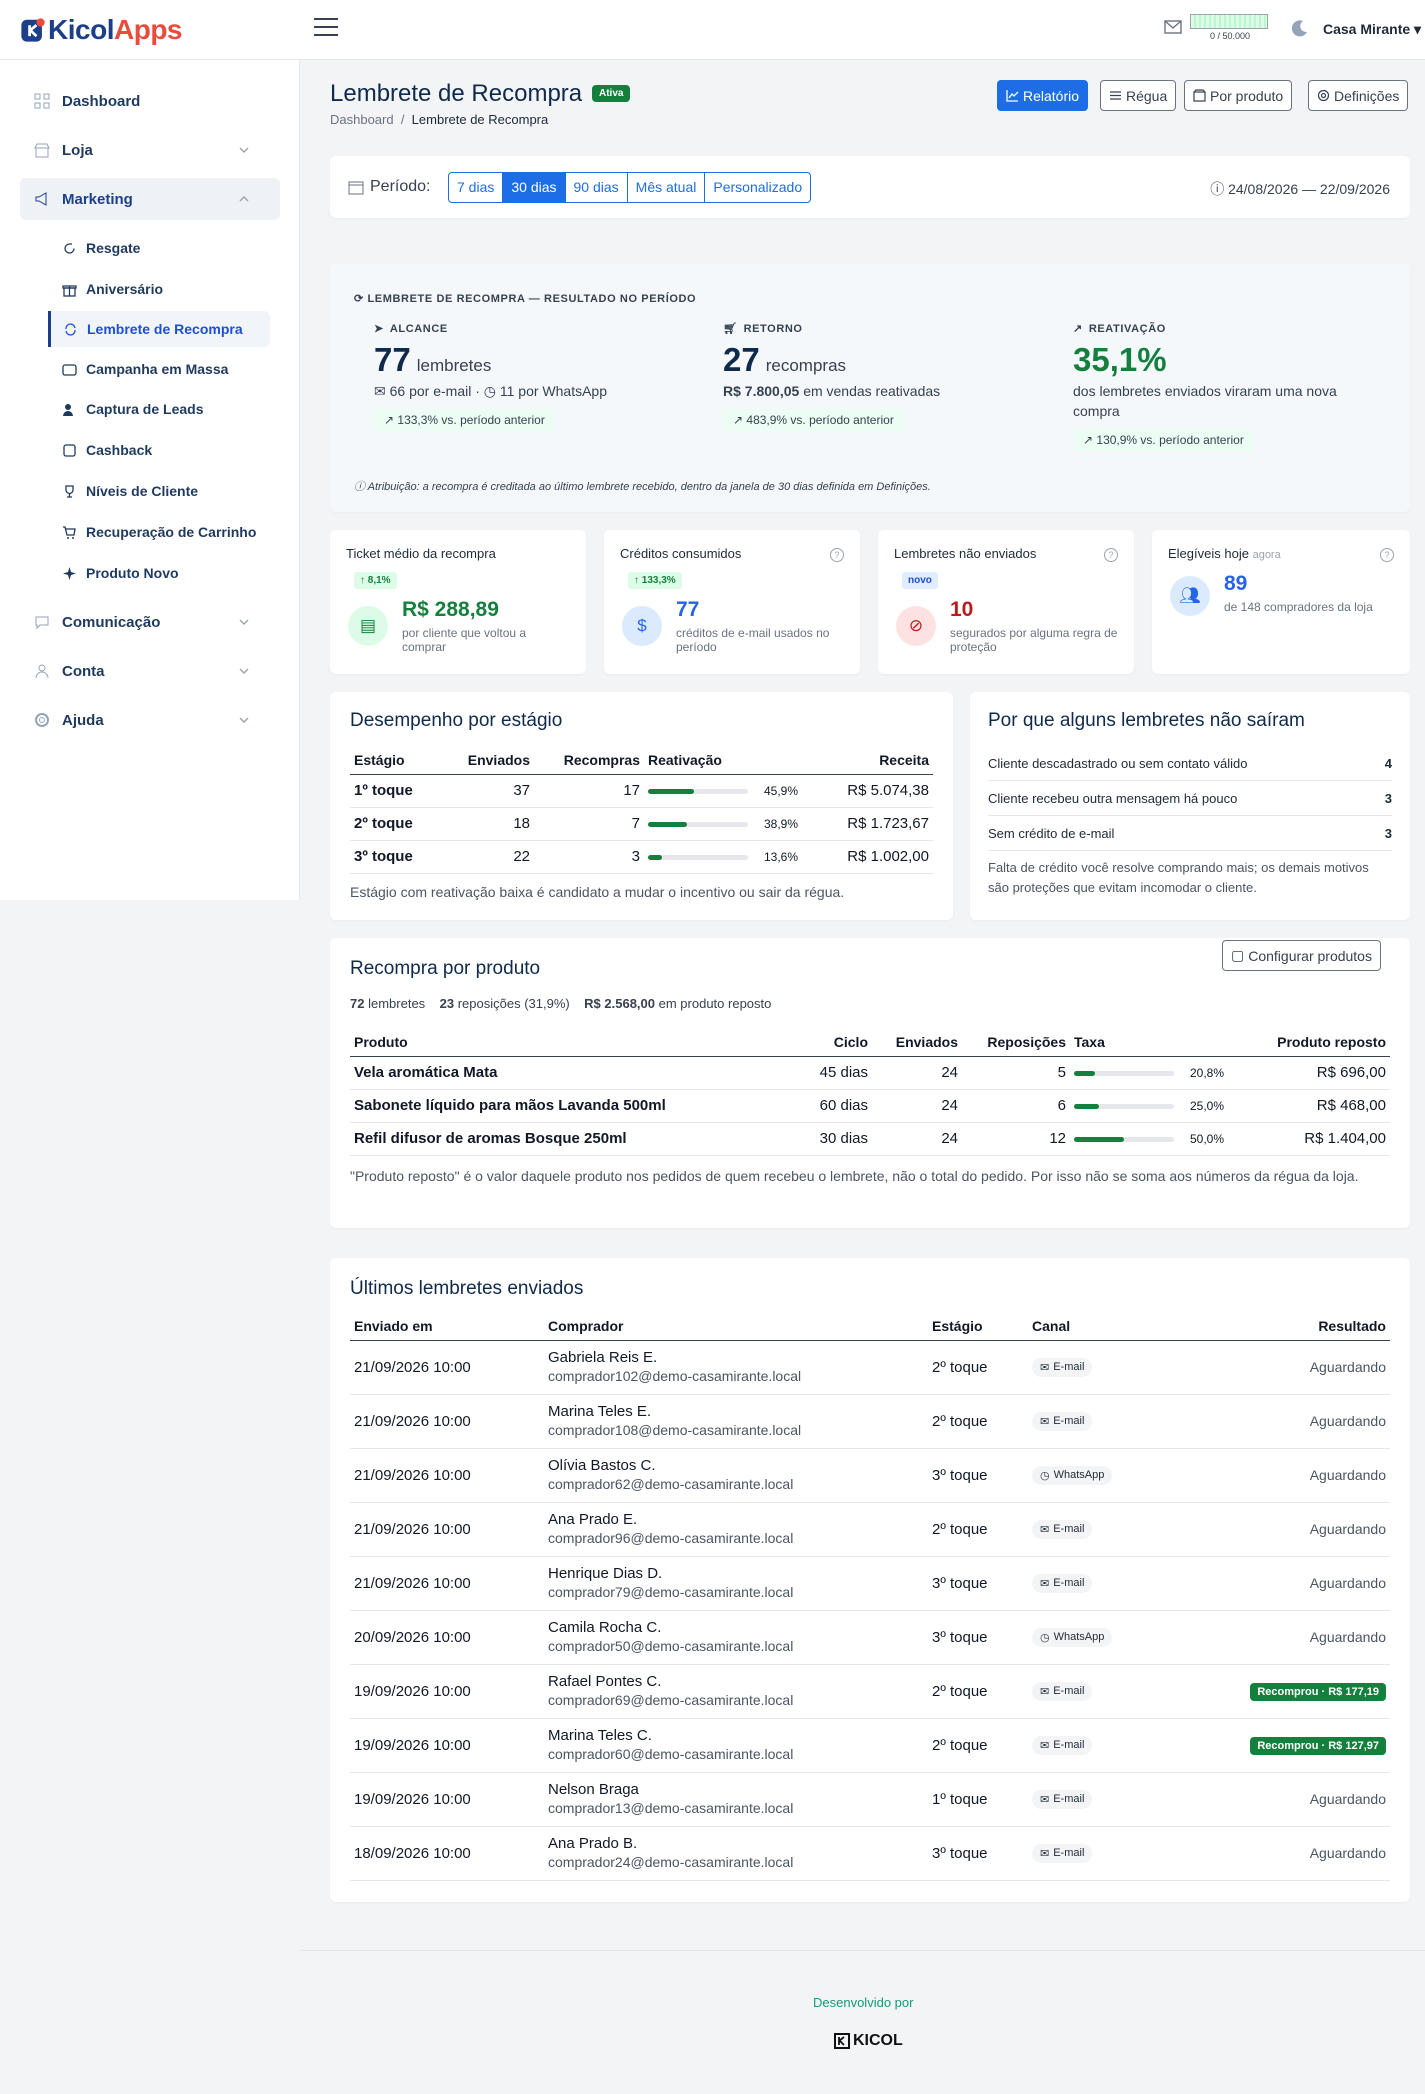  Describe the element at coordinates (150, 199) in the screenshot. I see `sidebar-item-marketing: Marketing` at that location.